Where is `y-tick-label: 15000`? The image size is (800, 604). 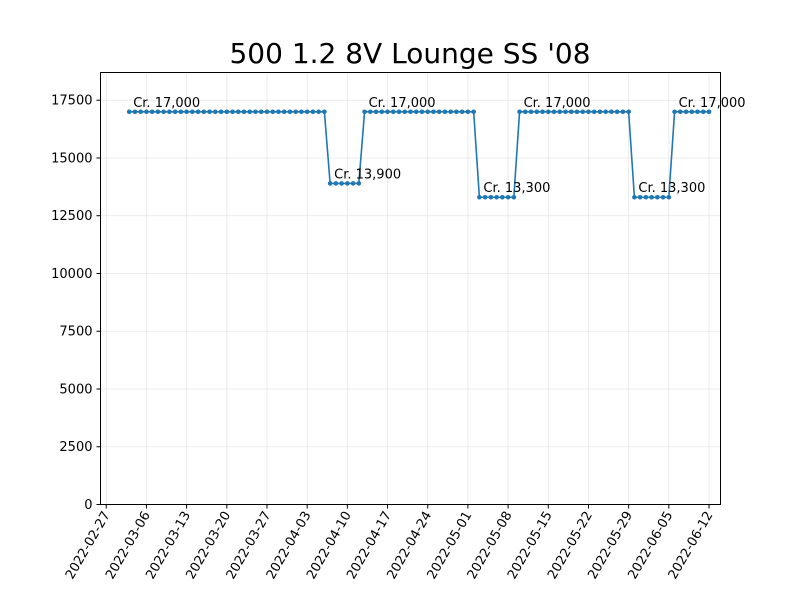 y-tick-label: 15000 is located at coordinates (71, 158).